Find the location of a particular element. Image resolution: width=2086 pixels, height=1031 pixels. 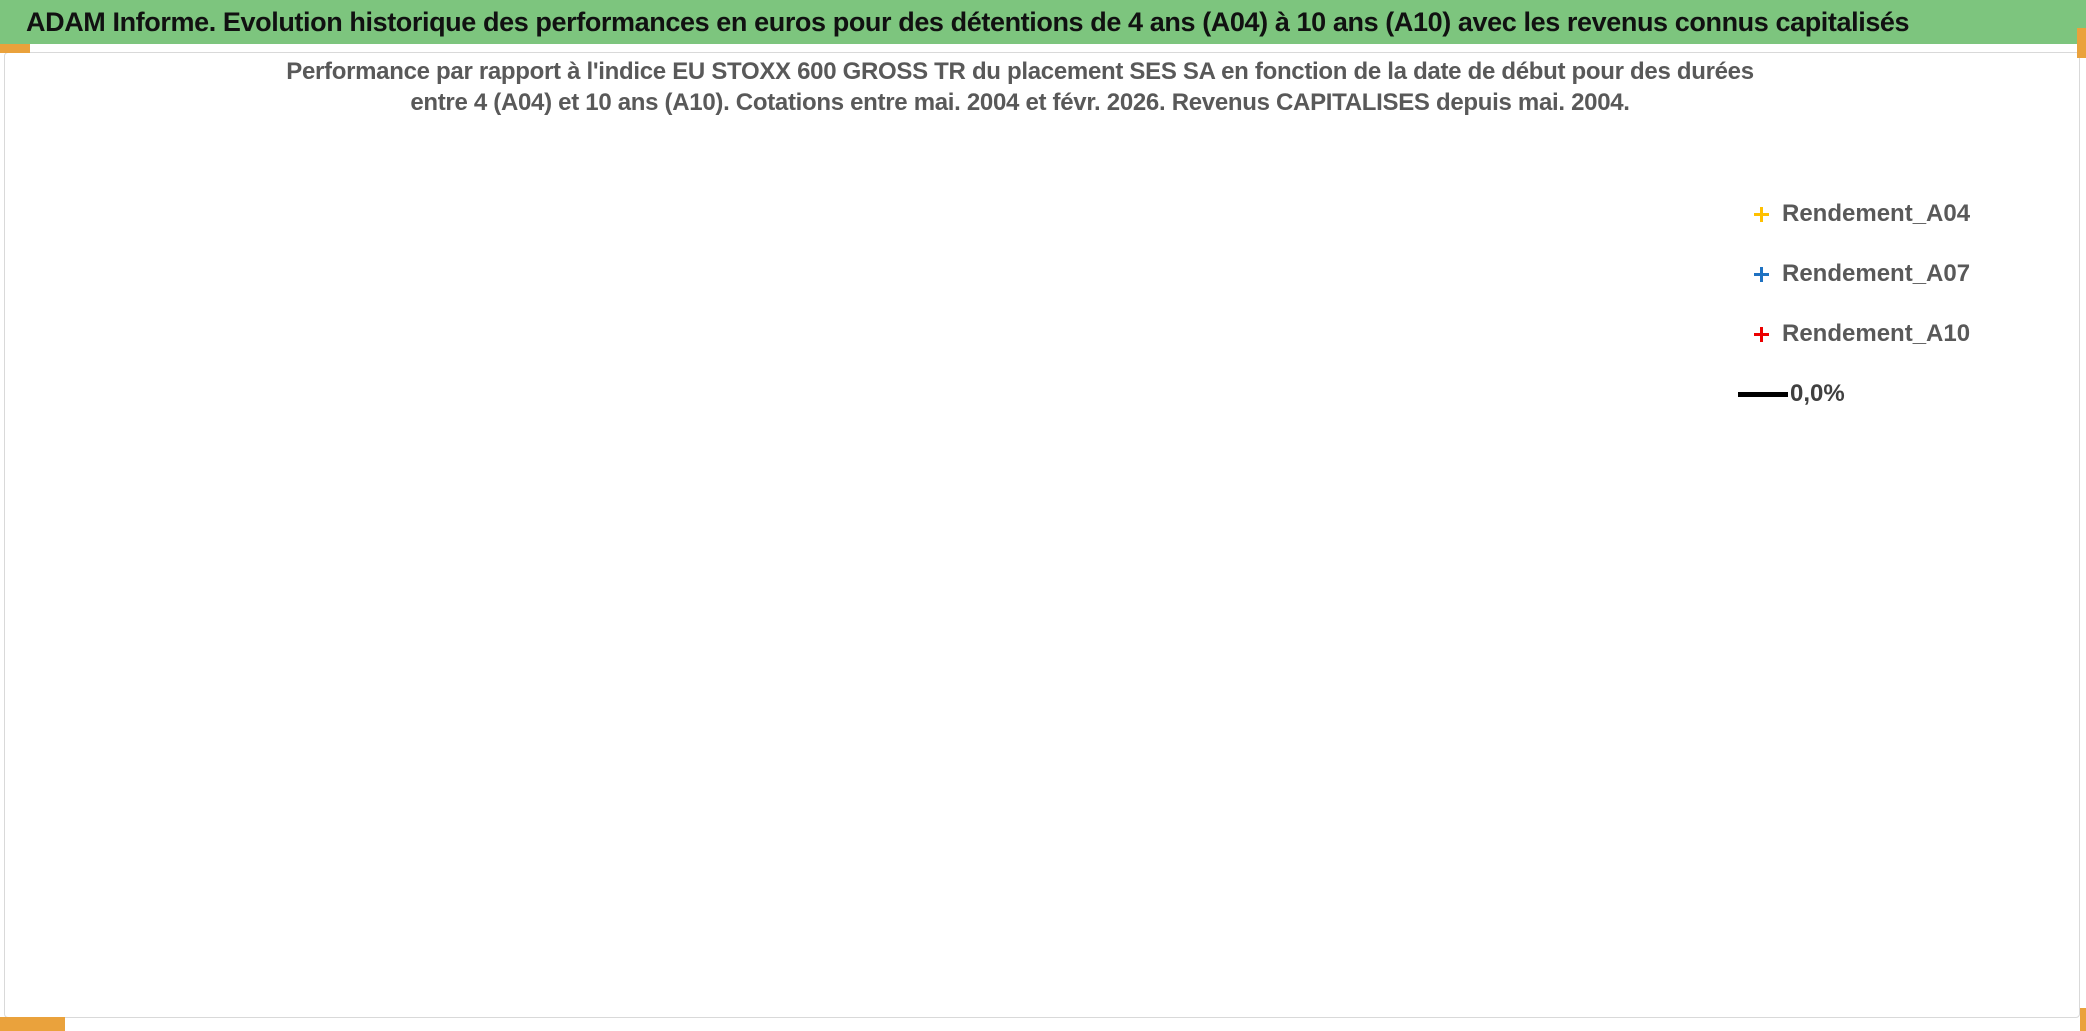

legend-label: Rendement_A07 is located at coordinates (1876, 273).